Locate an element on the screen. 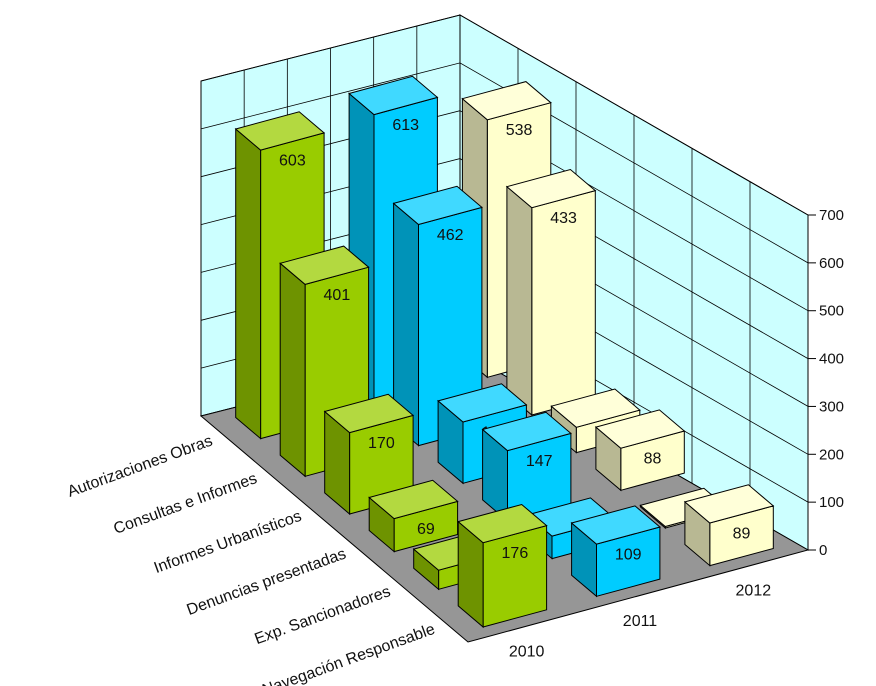 This screenshot has height=686, width=876. bar-value-label: 170 is located at coordinates (381, 443).